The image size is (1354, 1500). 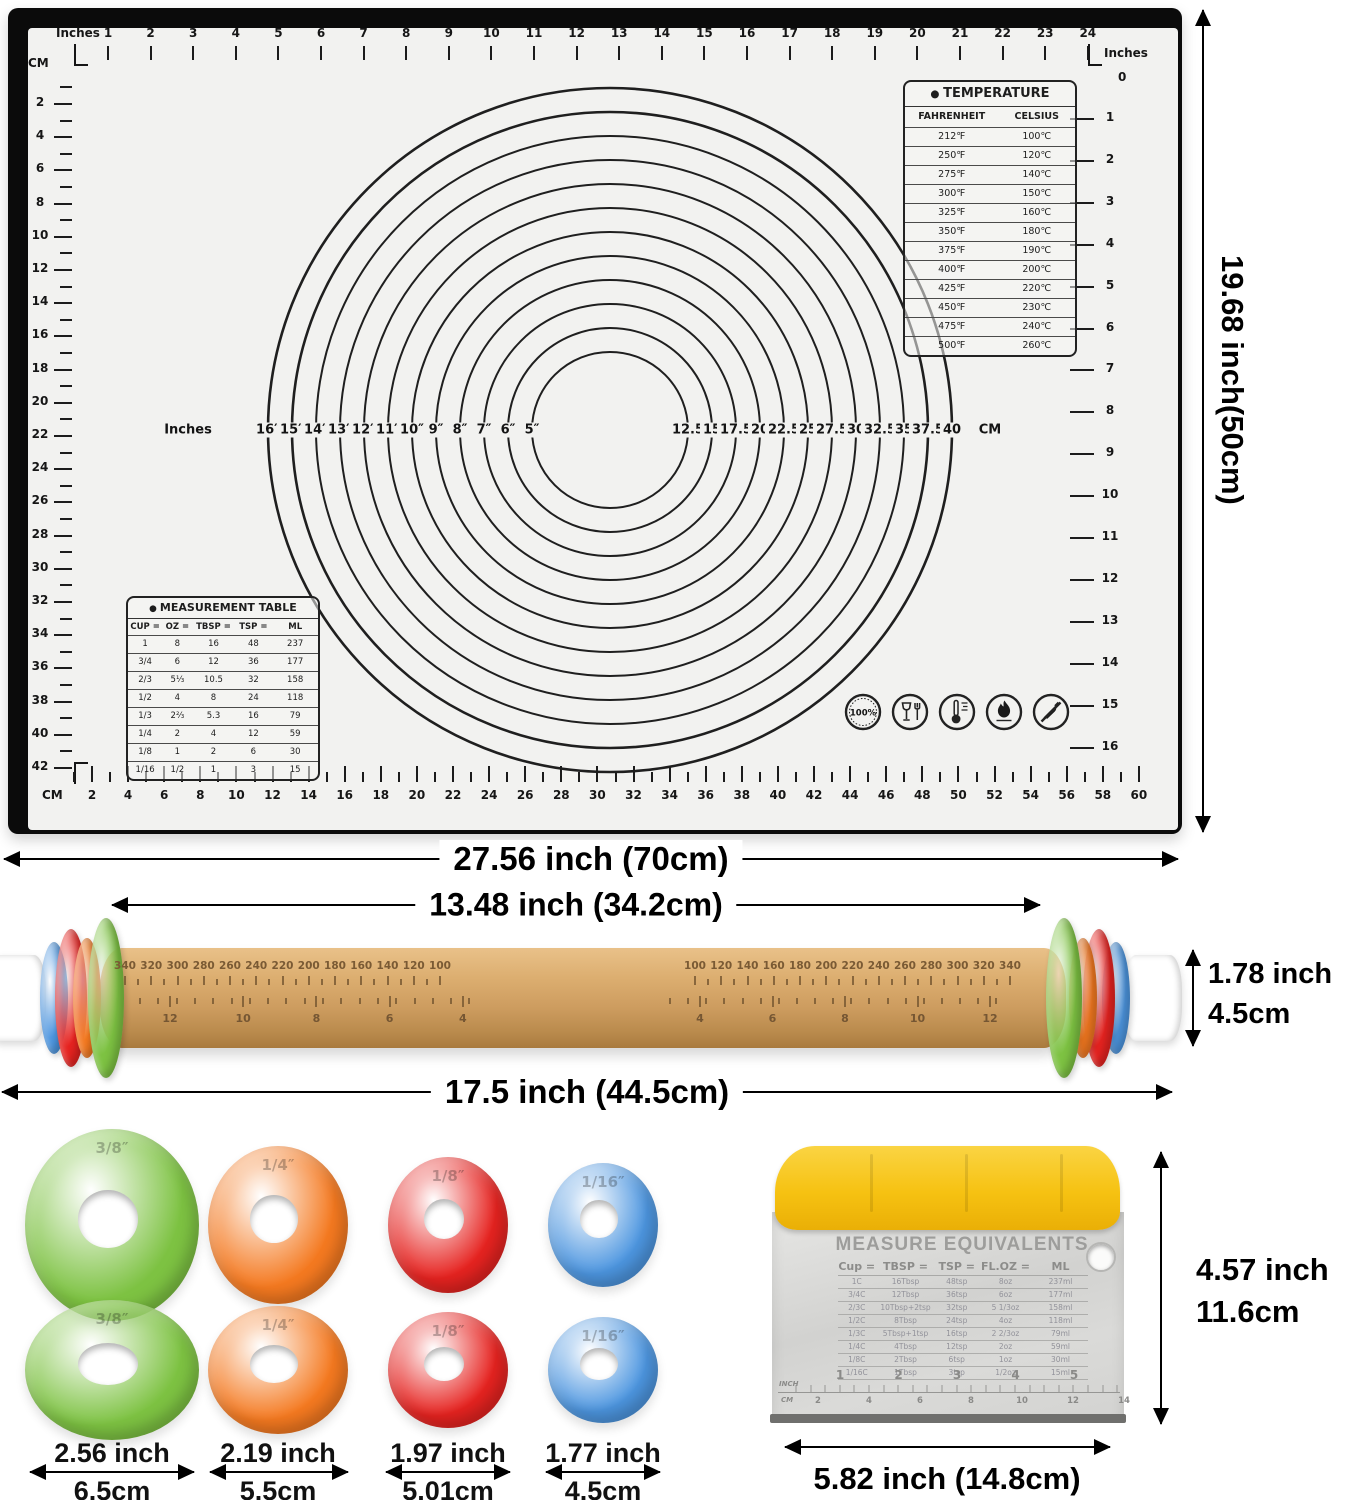 What do you see at coordinates (956, 1372) in the screenshot?
I see `table-cell: 3tsp` at bounding box center [956, 1372].